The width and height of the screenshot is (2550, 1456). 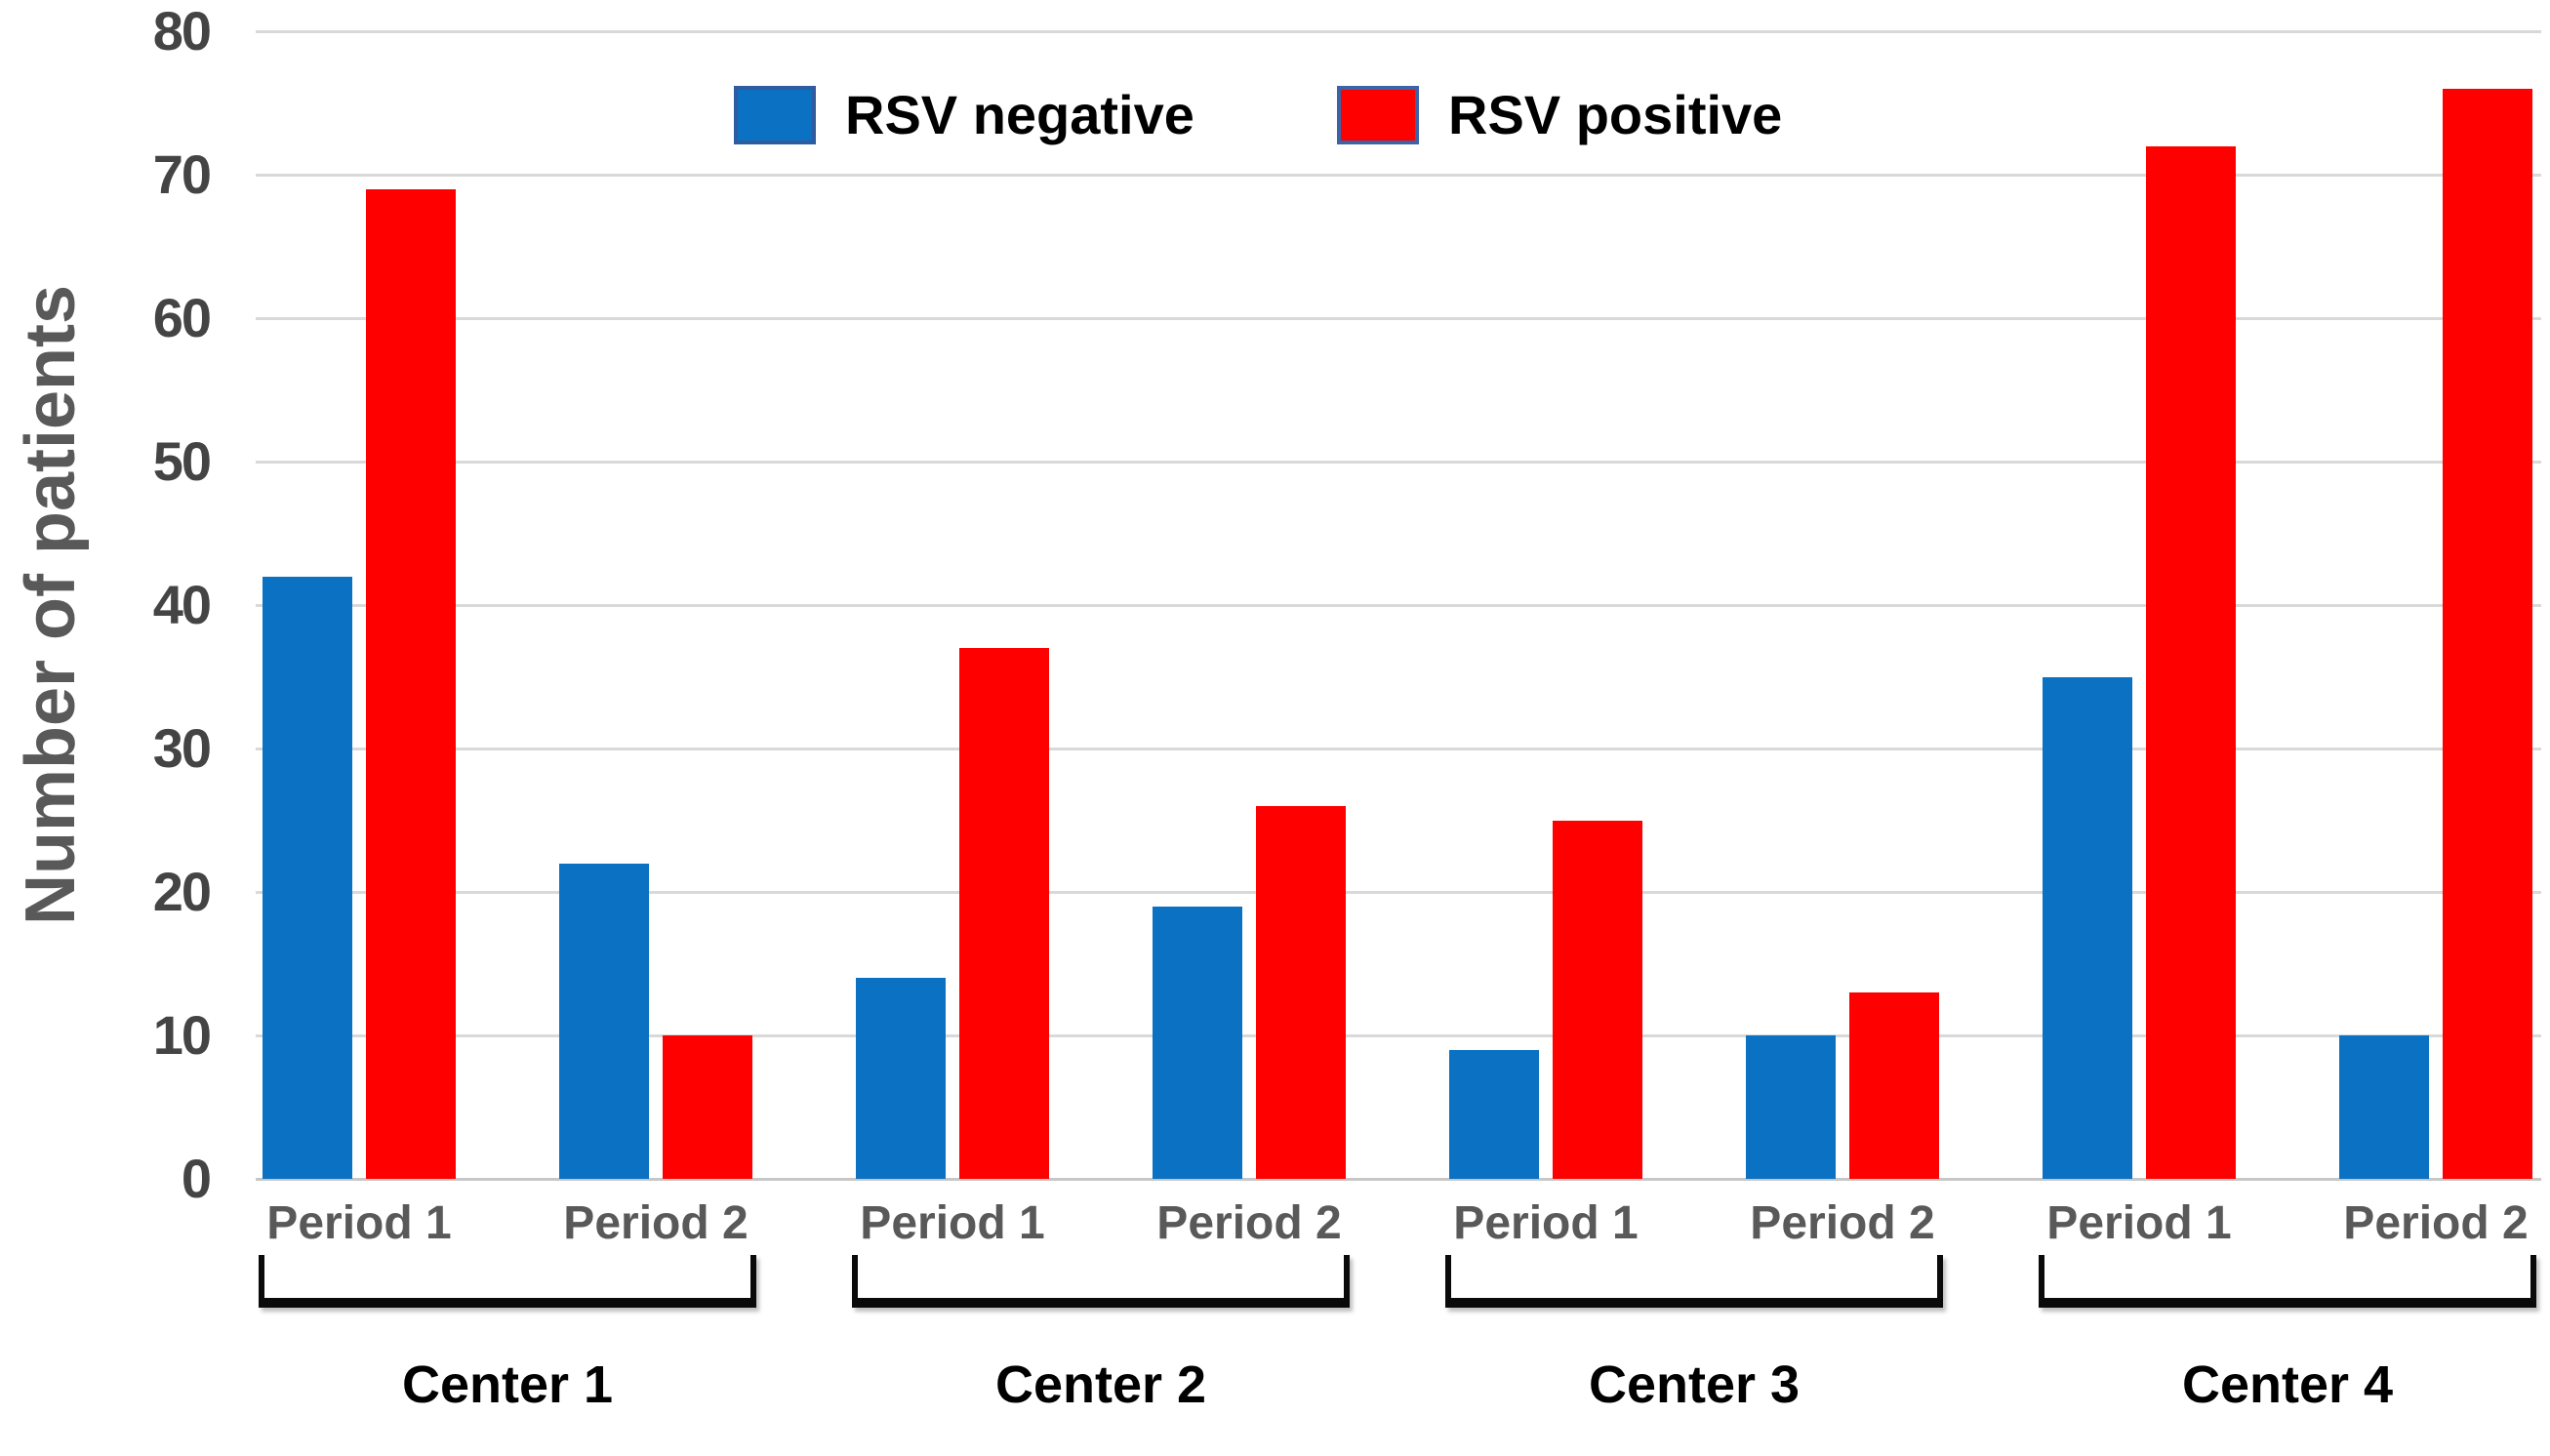 I want to click on x-axis-label-period-1-group-4: Period 1, so click(x=2139, y=1223).